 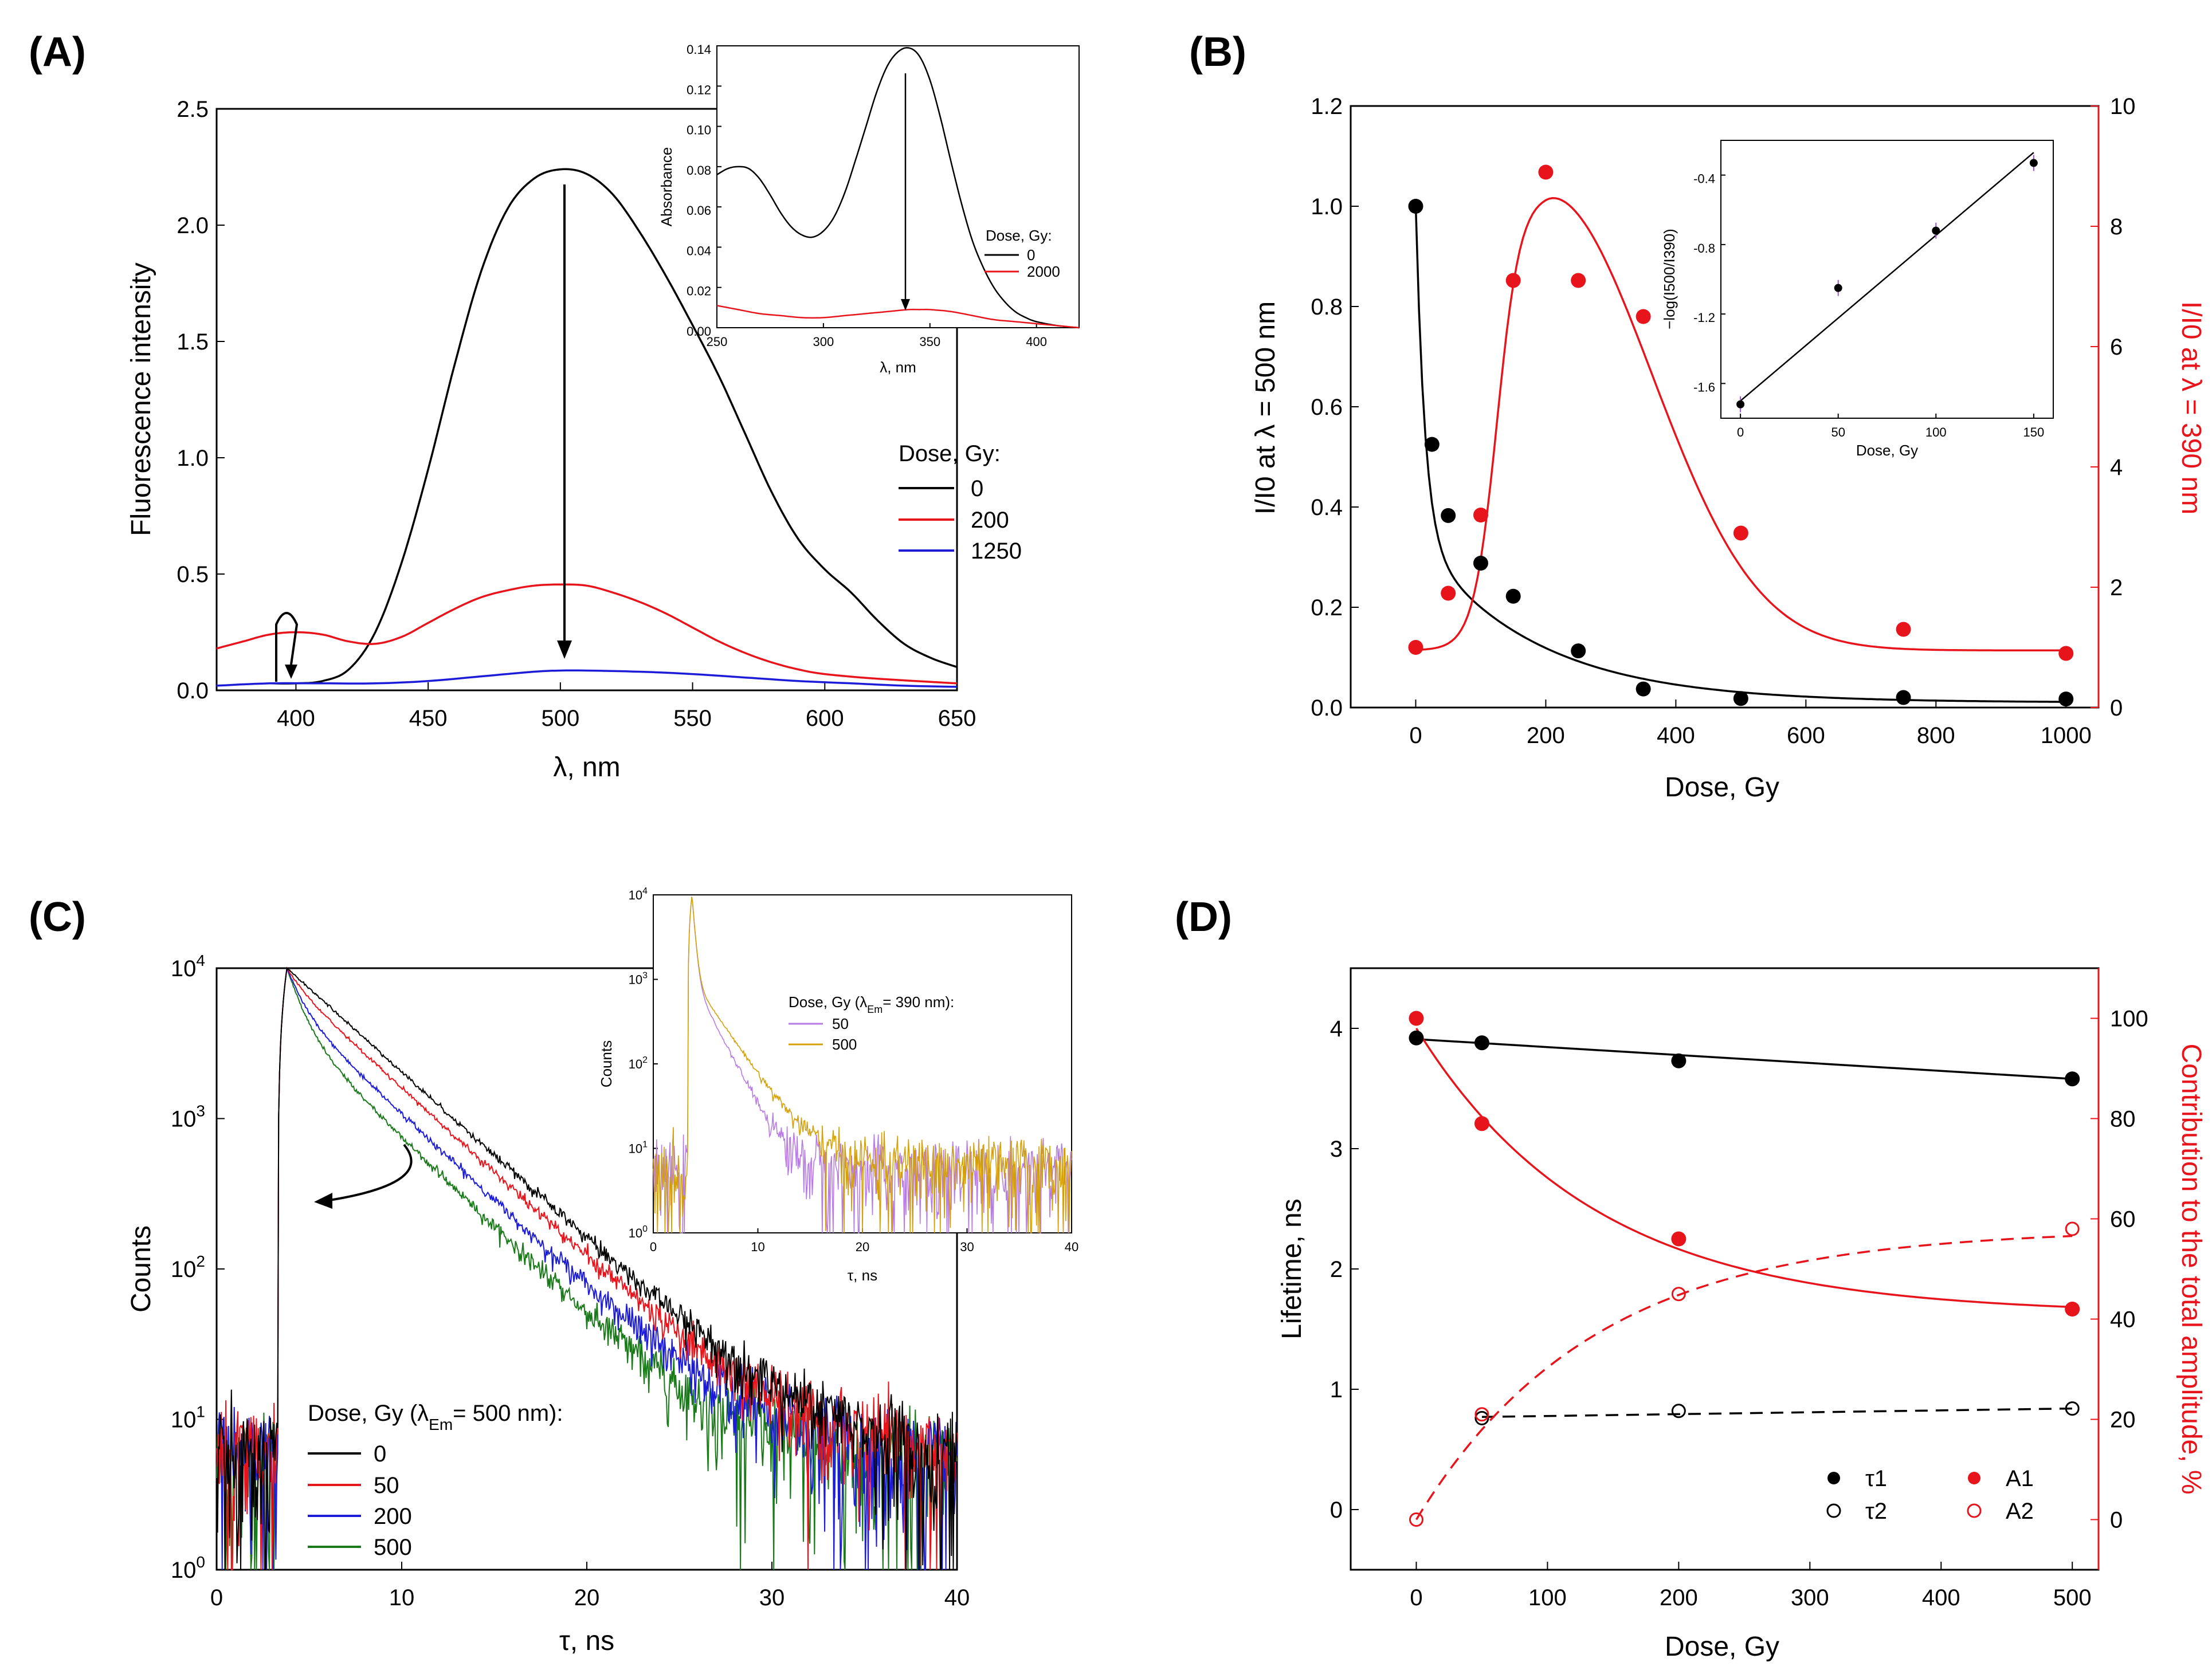 What do you see at coordinates (188, 1267) in the screenshot?
I see `y-tick-label: 10²` at bounding box center [188, 1267].